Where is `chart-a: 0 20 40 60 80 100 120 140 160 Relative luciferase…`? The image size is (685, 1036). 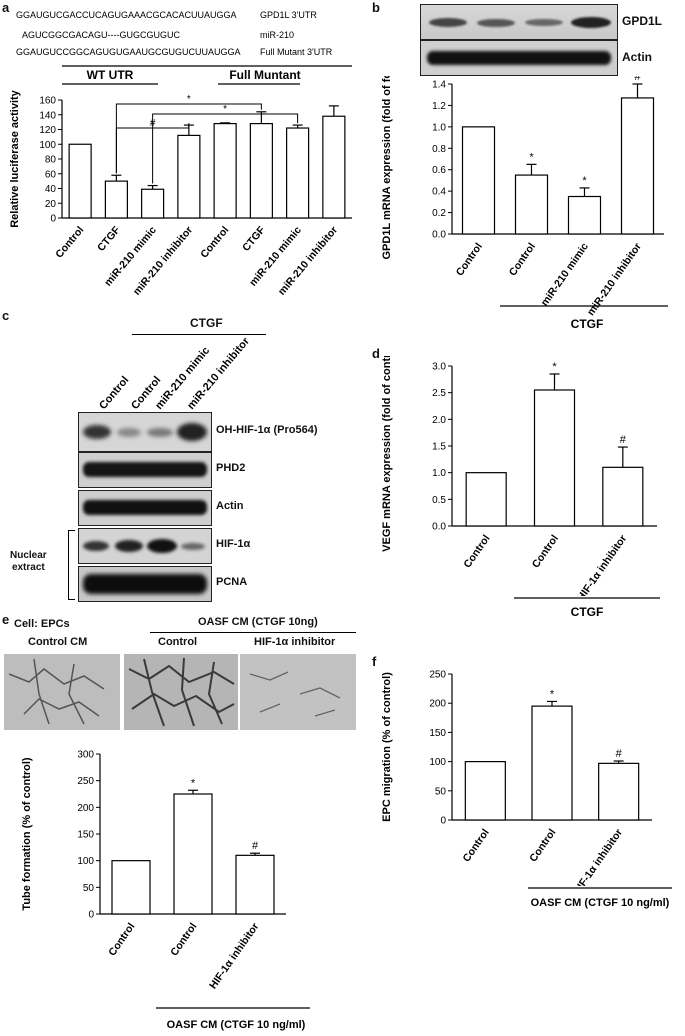 chart-a: 0 20 40 60 80 100 120 140 160 Relative luciferase… is located at coordinates (180, 193).